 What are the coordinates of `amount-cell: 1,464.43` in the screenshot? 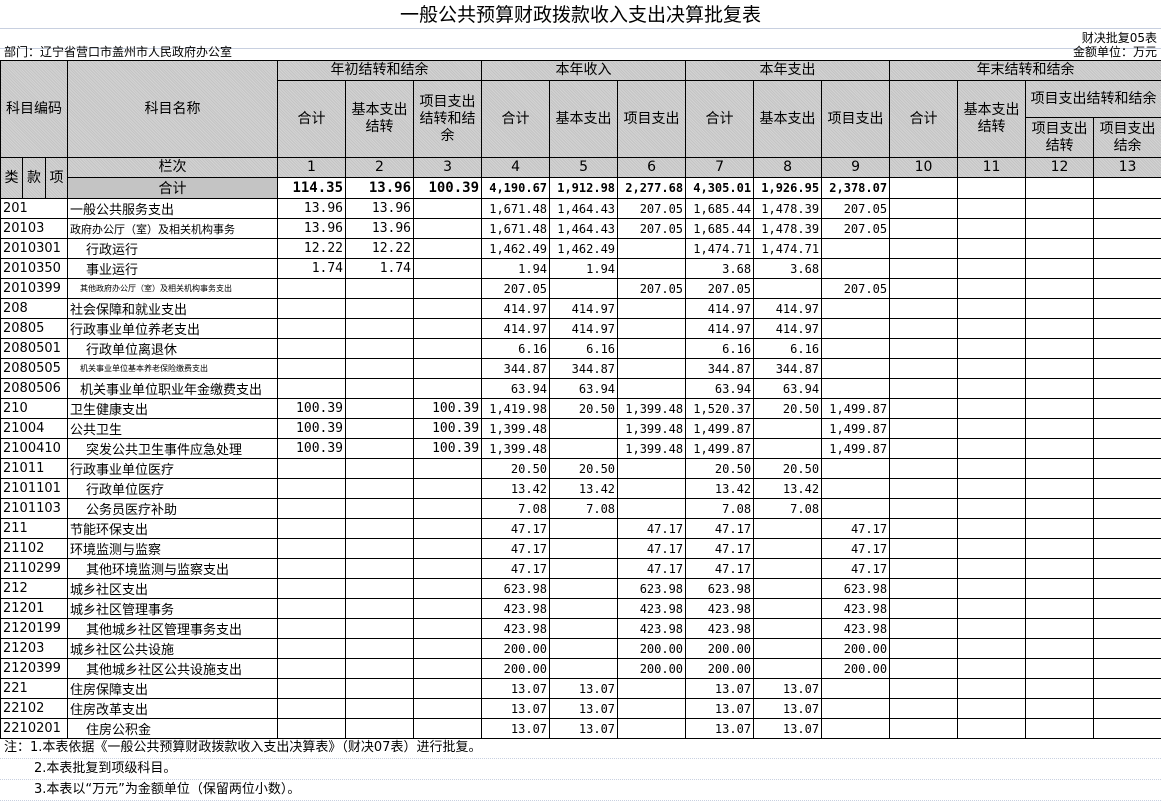 It's located at (584, 209).